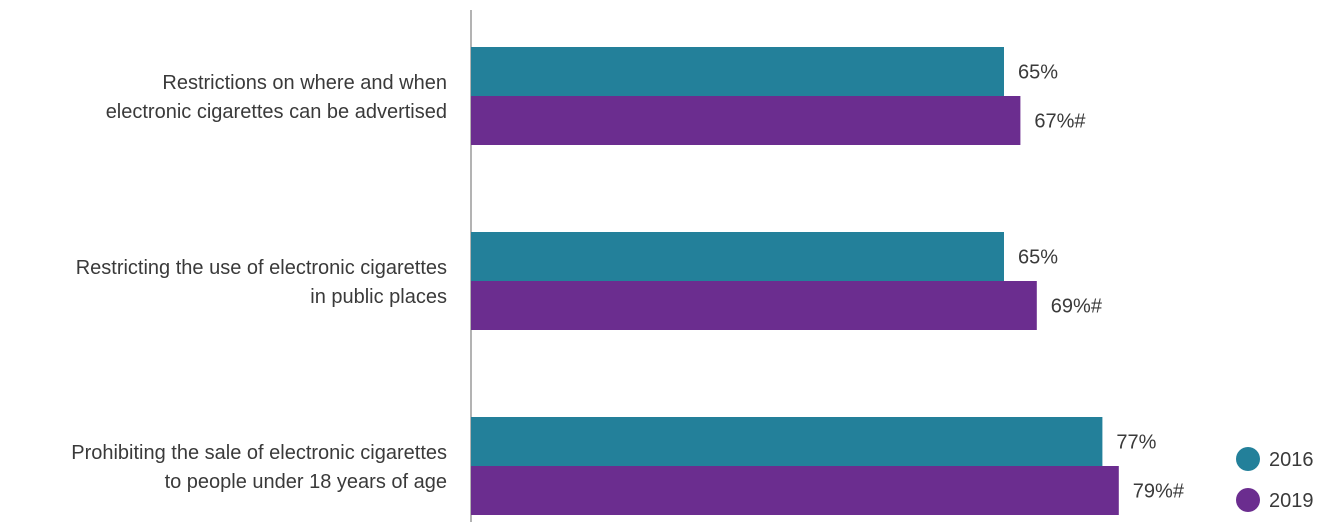 The height and width of the screenshot is (523, 1337). Describe the element at coordinates (276, 112) in the screenshot. I see `category-label-line: electronic cigarettes can be advertised` at that location.